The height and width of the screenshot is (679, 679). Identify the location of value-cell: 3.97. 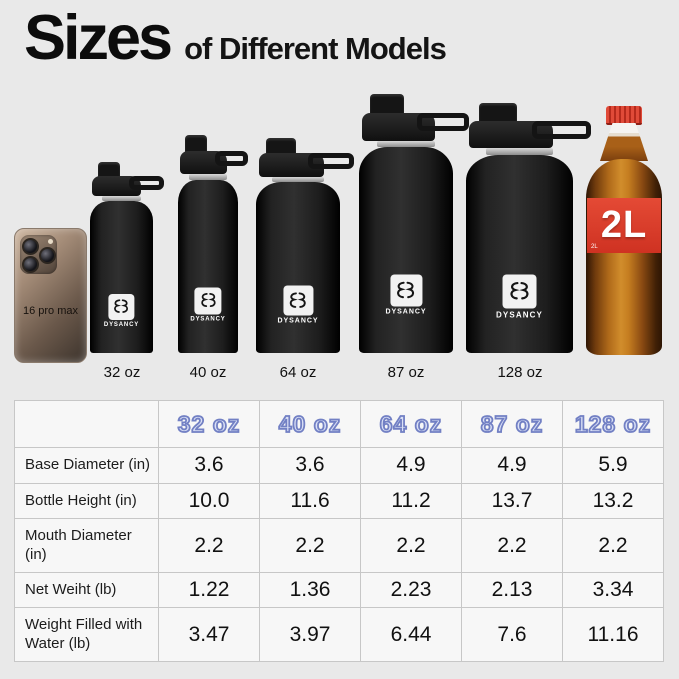
(310, 634).